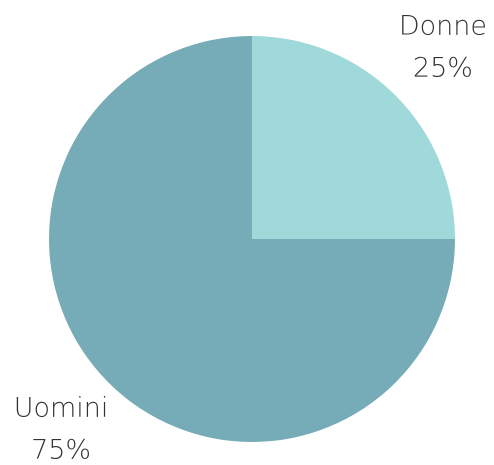 The image size is (494, 465). Describe the element at coordinates (61, 449) in the screenshot. I see `slice-value: 75%` at that location.